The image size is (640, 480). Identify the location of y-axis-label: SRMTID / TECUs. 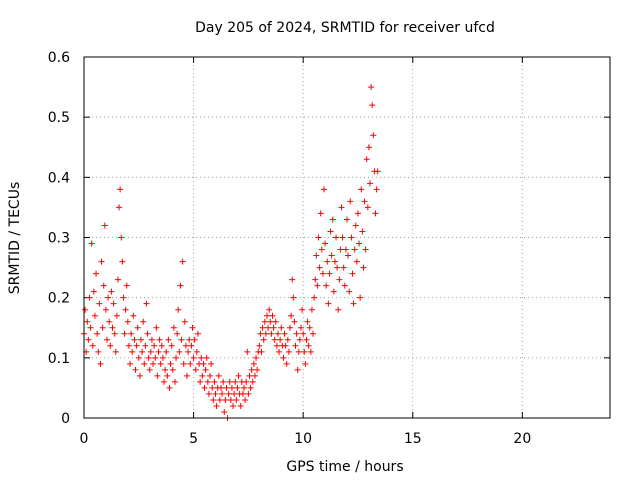
(15, 238).